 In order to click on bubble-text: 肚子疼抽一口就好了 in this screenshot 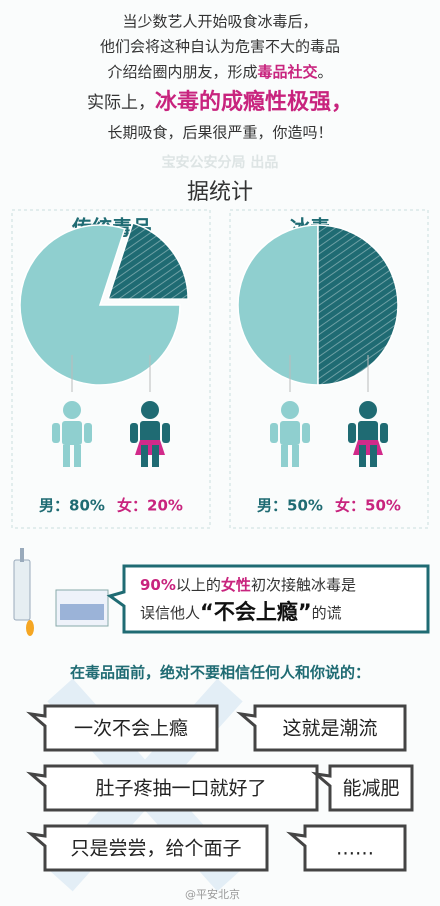, I will do `click(180, 789)`.